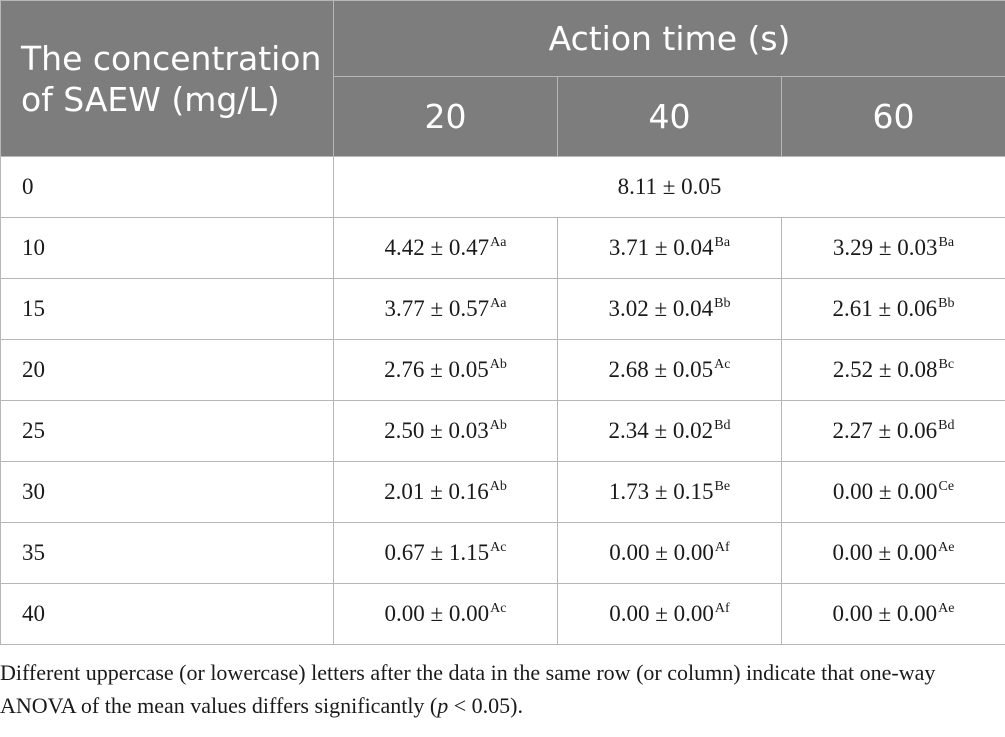 The image size is (1005, 737). I want to click on mean-sd-value: 2.01 ± 0.16, so click(436, 491).